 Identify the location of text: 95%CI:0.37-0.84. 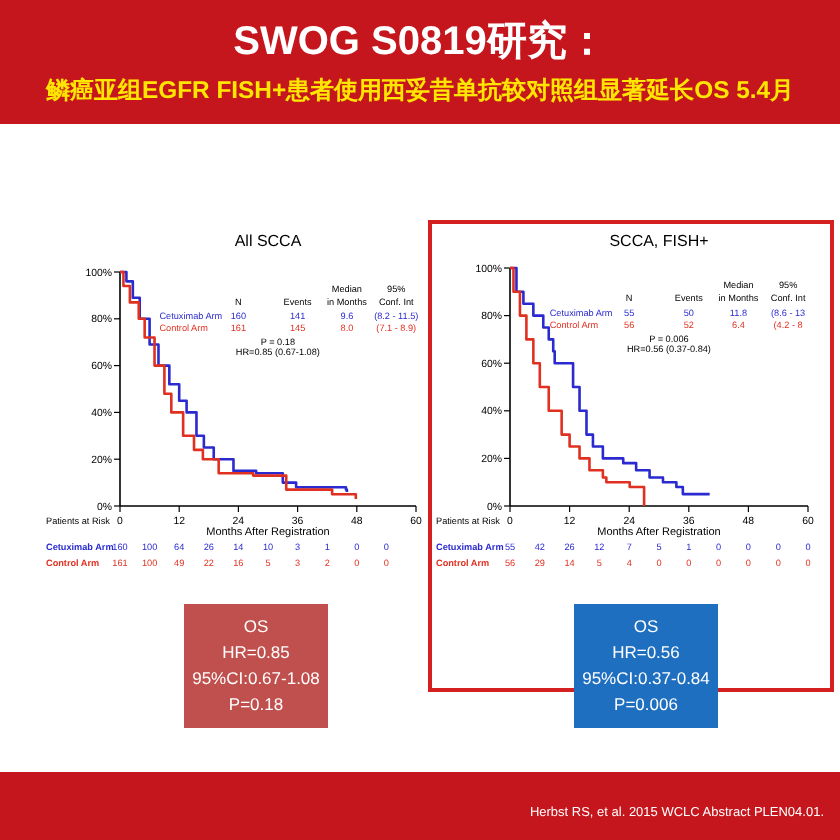
(646, 678).